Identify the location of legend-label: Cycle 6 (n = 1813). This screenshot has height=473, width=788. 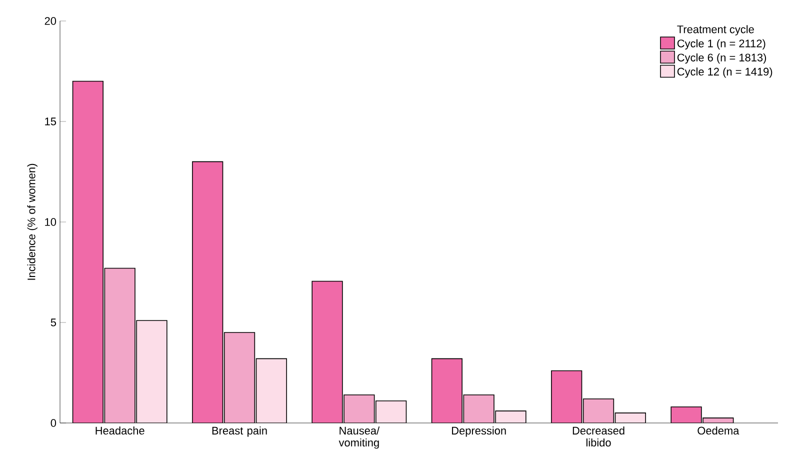
(721, 58).